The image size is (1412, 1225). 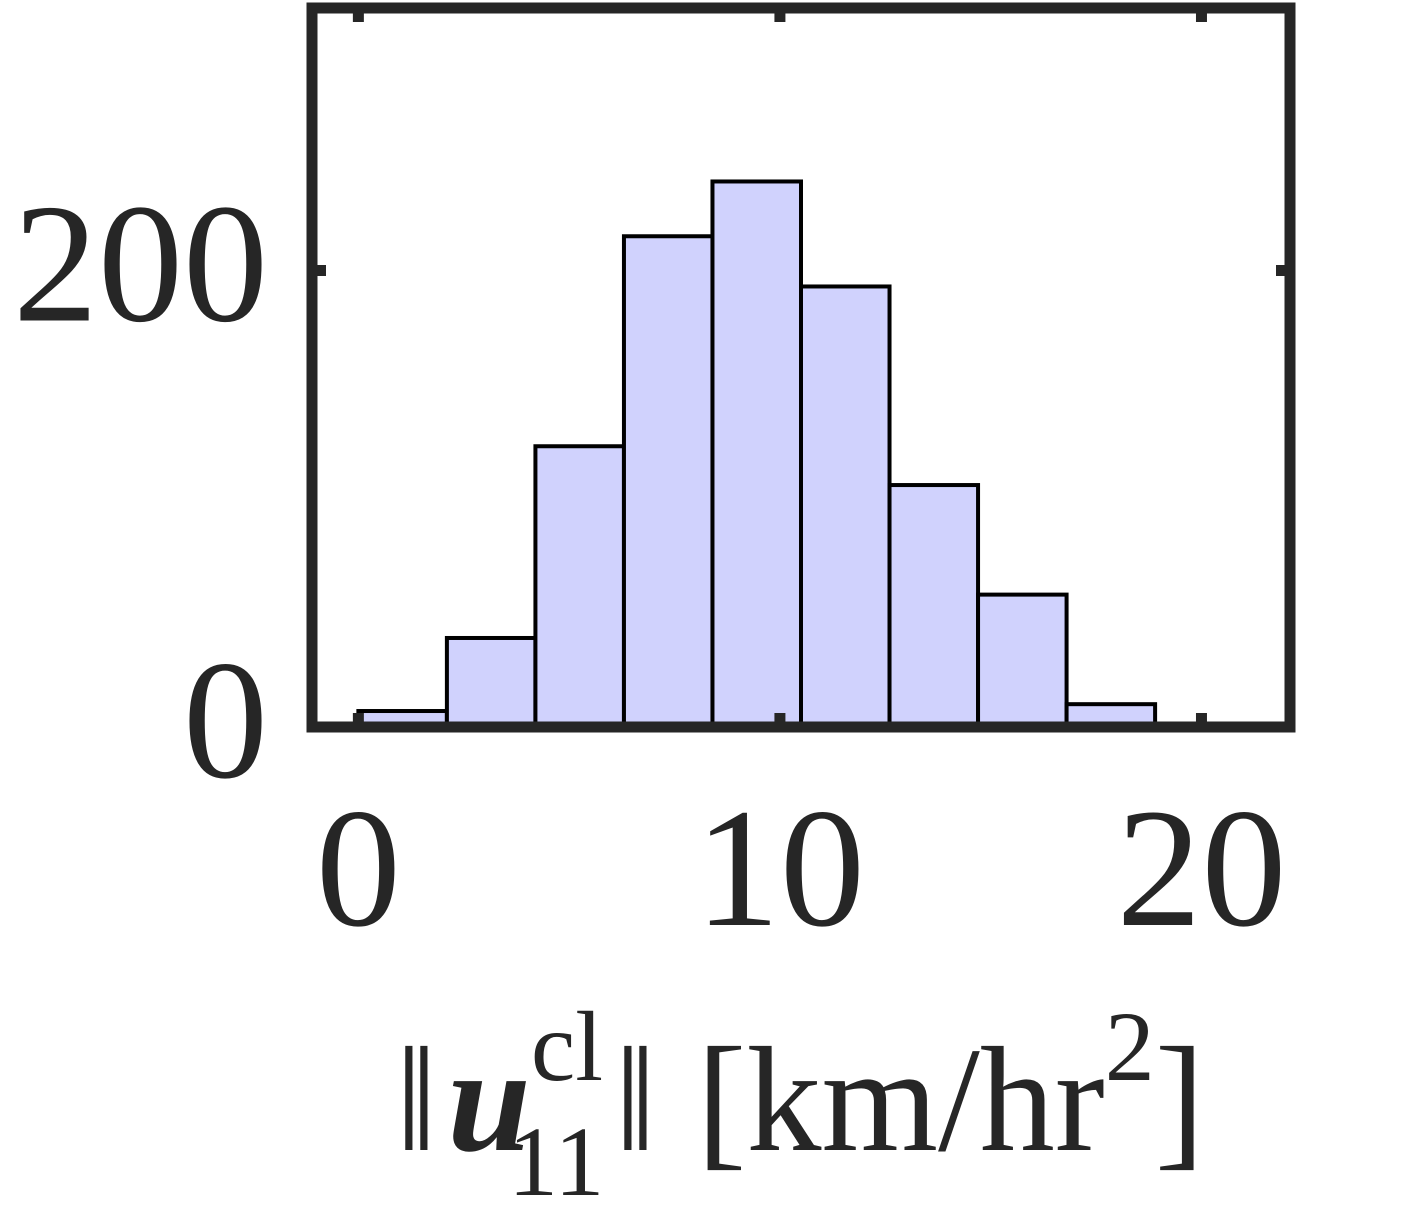 I want to click on x-tick-label: 10, so click(x=780, y=868).